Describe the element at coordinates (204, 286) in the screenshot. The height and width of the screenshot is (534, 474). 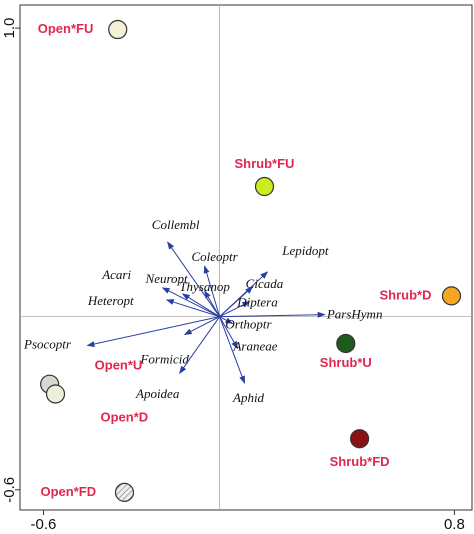
I see `species-label: Thysanop` at that location.